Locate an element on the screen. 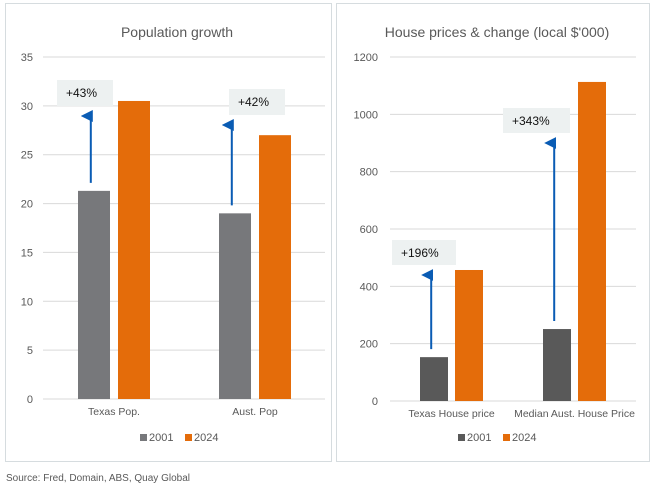 Image resolution: width=653 pixels, height=489 pixels. x-category-label: Aust. Pop is located at coordinates (255, 412).